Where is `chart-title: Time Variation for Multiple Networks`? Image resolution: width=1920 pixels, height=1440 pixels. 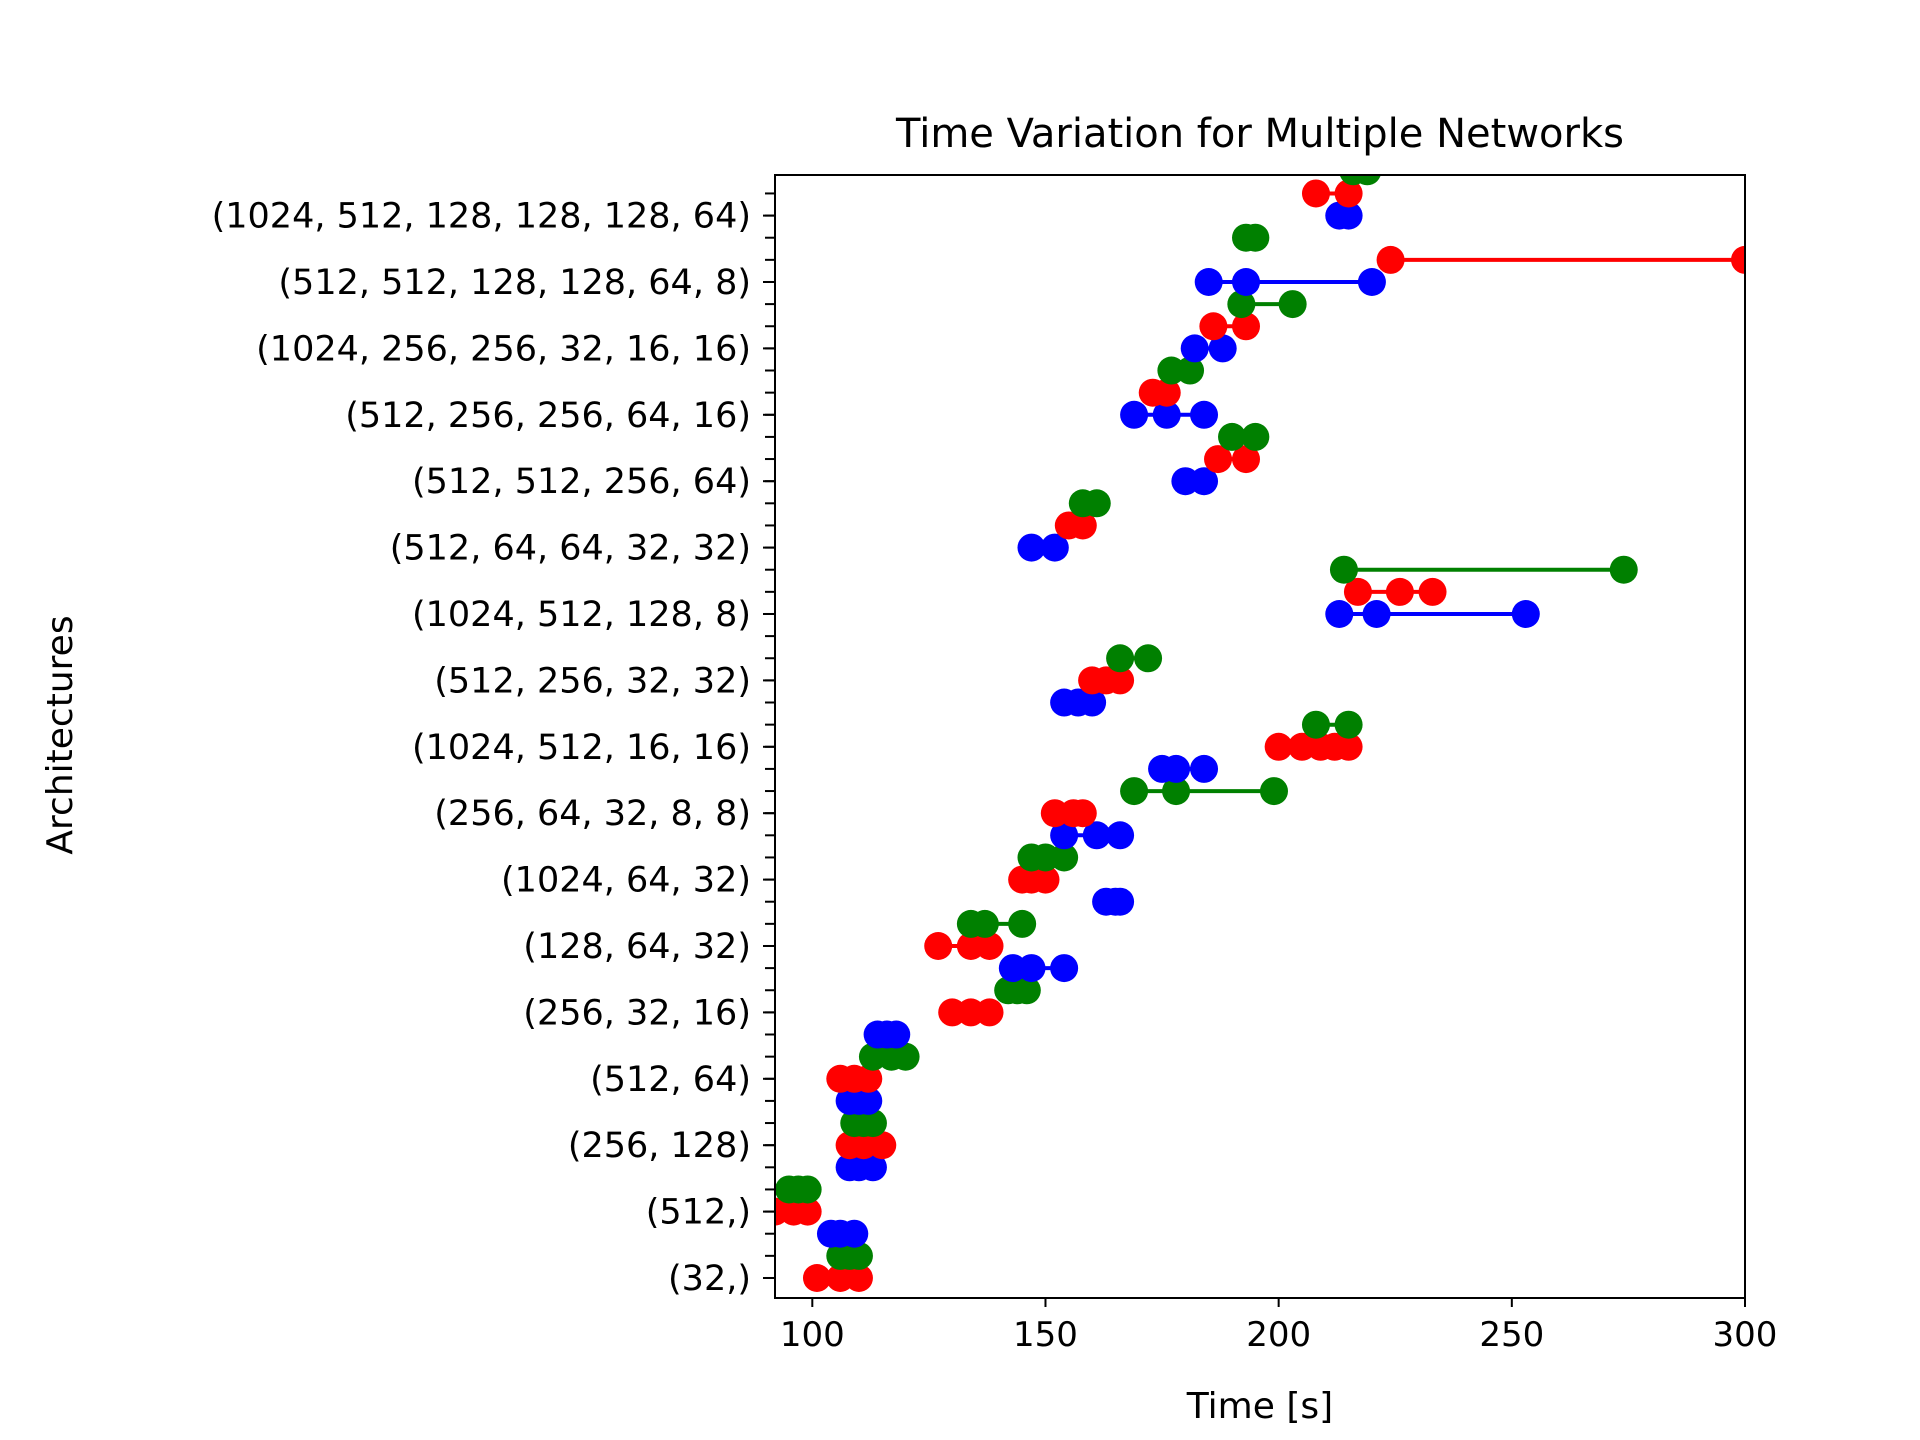 chart-title: Time Variation for Multiple Networks is located at coordinates (1259, 134).